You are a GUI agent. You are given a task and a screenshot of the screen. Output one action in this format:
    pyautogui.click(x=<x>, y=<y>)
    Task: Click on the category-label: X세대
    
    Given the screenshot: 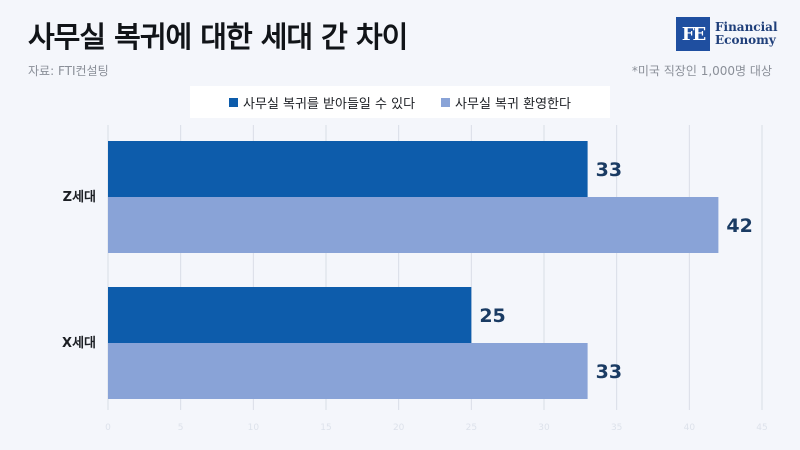 What is the action you would take?
    pyautogui.click(x=79, y=343)
    